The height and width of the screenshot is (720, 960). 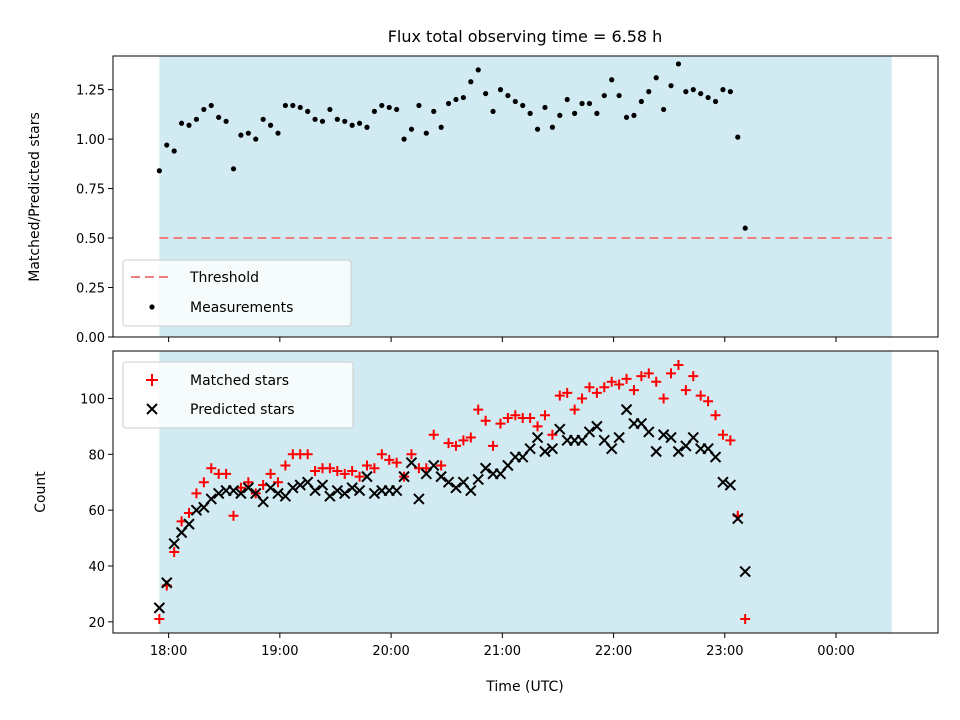 I want to click on legend-measurements-label: Measurements, so click(x=241, y=308).